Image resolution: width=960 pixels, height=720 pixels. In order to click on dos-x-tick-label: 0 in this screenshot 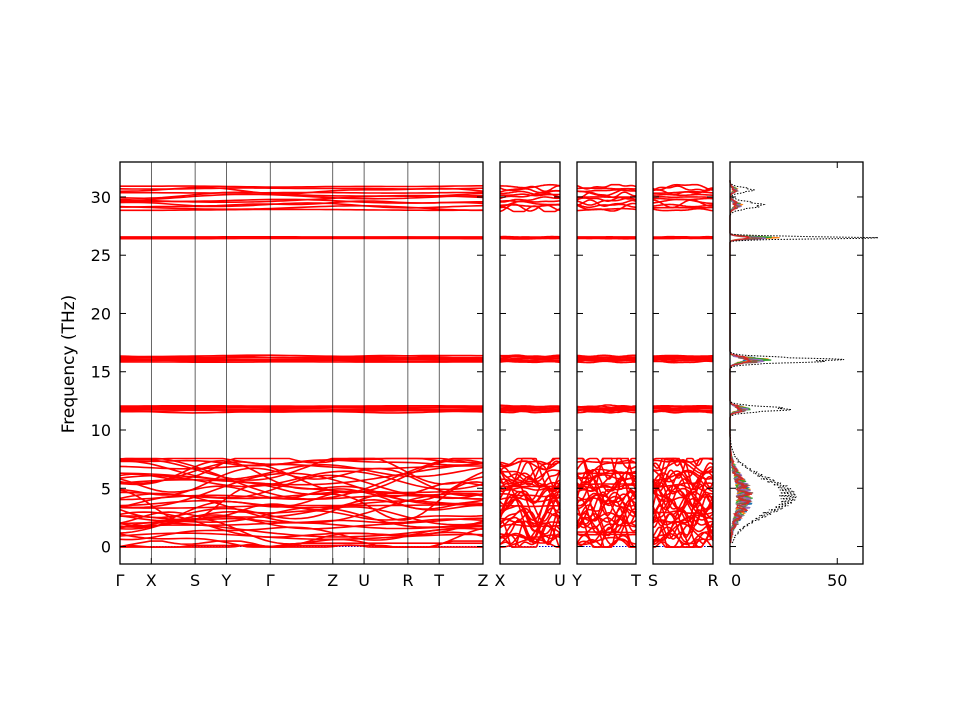, I will do `click(736, 580)`.